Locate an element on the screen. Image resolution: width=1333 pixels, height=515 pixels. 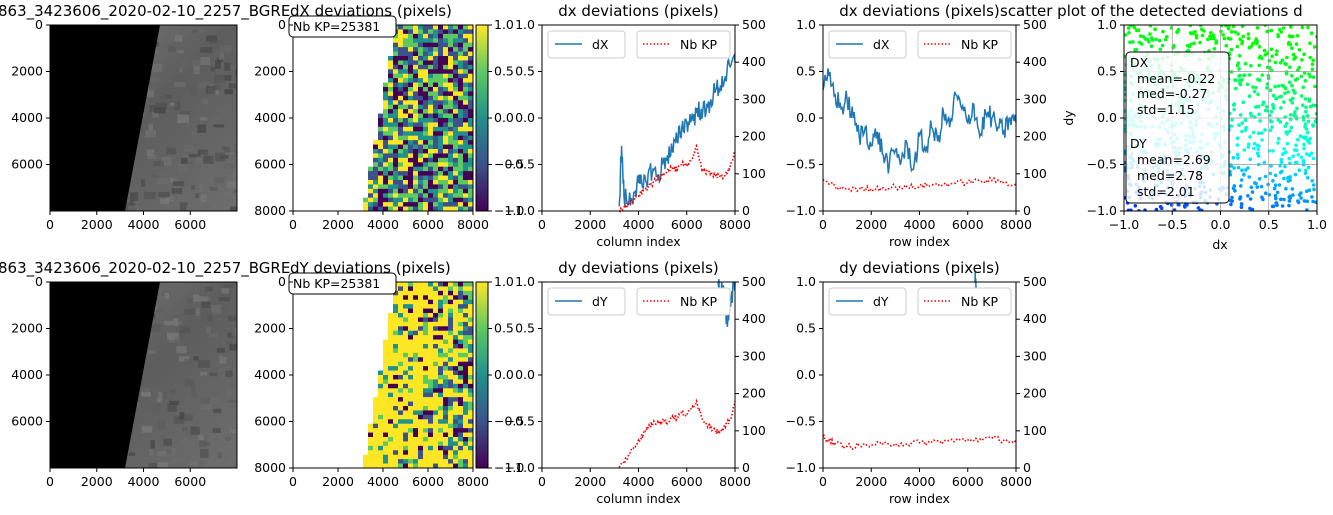
image-panel-top is located at coordinates (143, 118).